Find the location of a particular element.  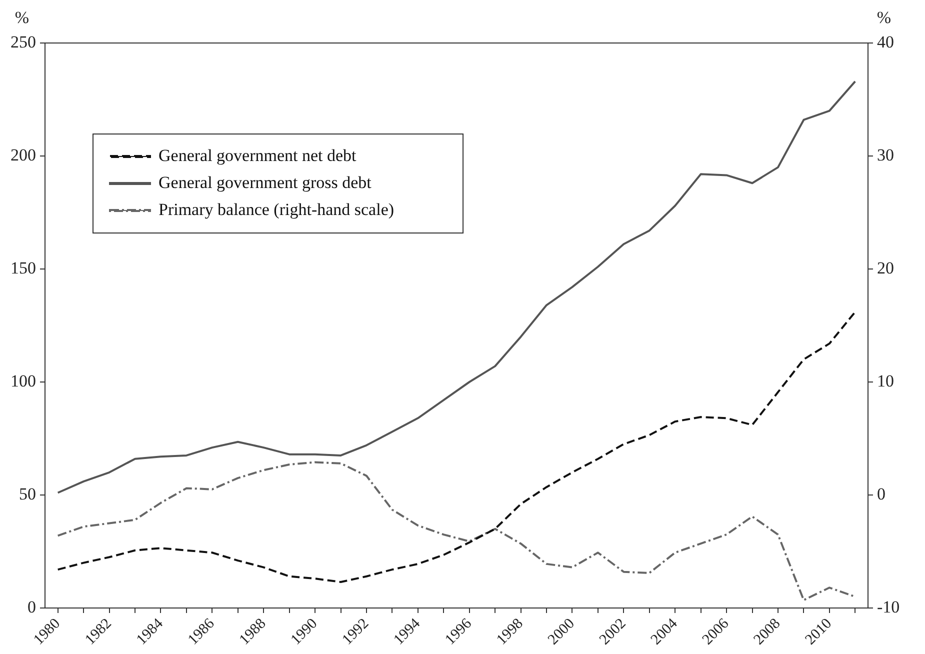

y-tick-label: 100 is located at coordinates (23, 380).